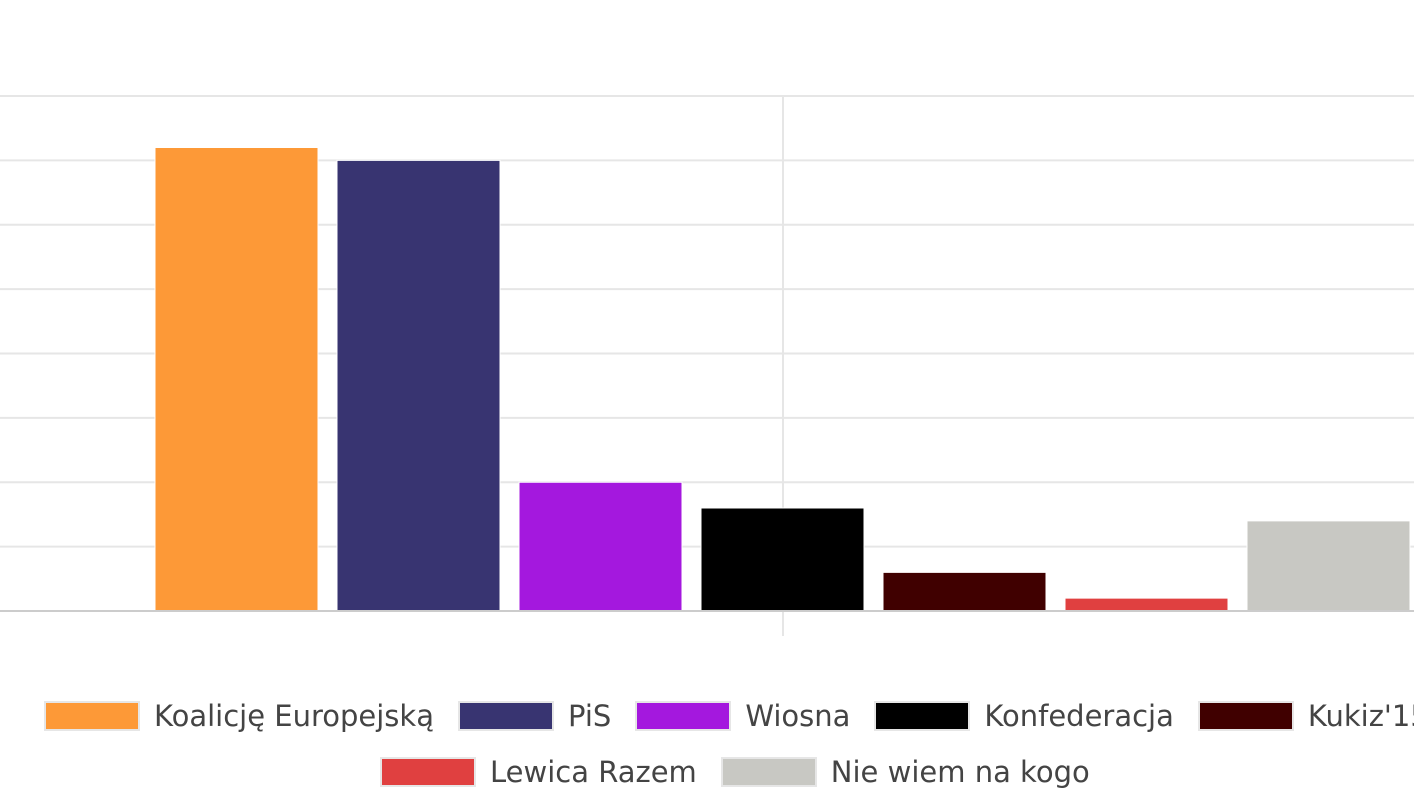 The image size is (1414, 796). I want to click on legend-label: Lewica Razem, so click(593, 772).